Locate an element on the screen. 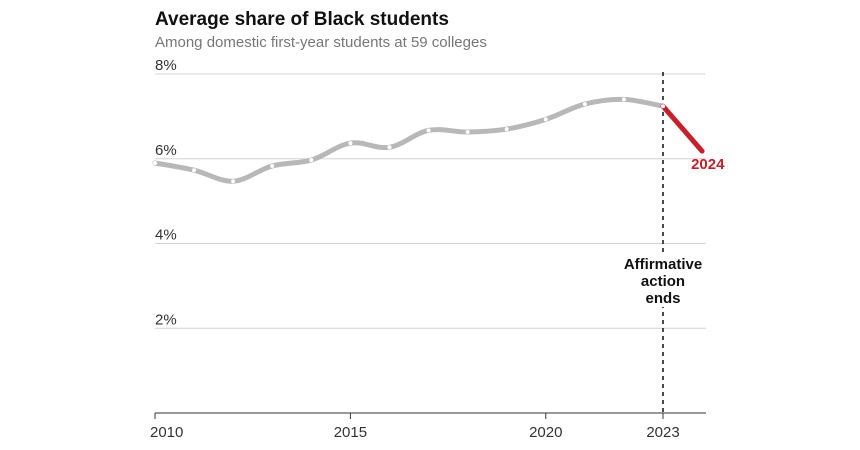 Image resolution: width=860 pixels, height=450 pixels. x-tick-label: 2023 is located at coordinates (662, 432).